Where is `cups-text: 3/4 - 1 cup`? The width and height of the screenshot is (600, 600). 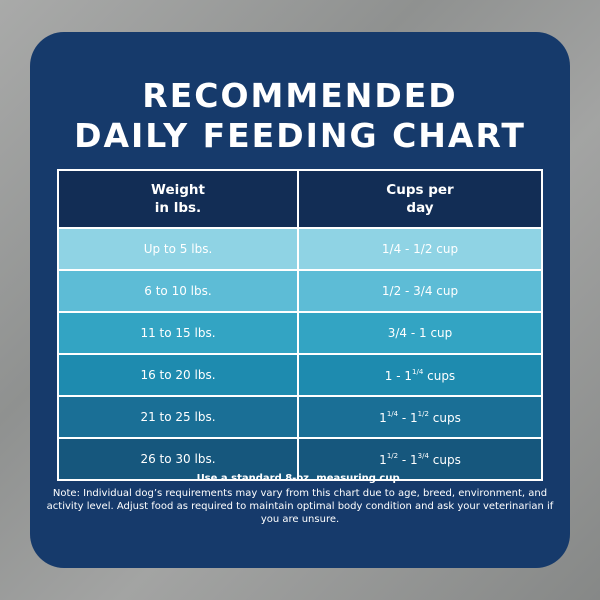
cups-text: 3/4 - 1 cup is located at coordinates (420, 333).